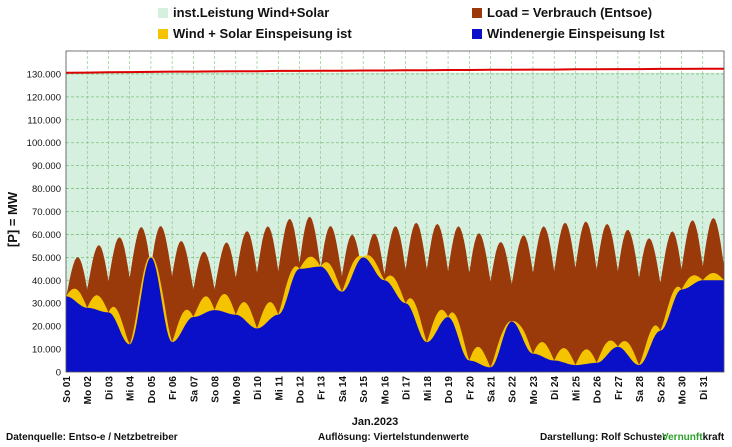  I want to click on x-tick-label: Mo 30, so click(683, 390).